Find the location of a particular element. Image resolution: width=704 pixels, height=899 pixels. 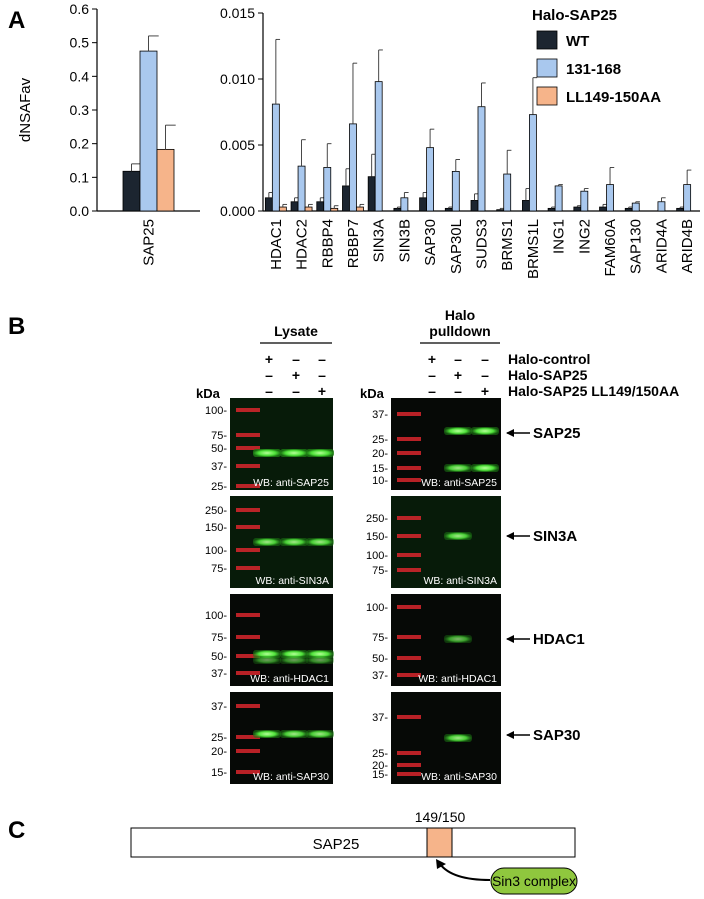

legend-title: Halo-SAP25 is located at coordinates (574, 15).